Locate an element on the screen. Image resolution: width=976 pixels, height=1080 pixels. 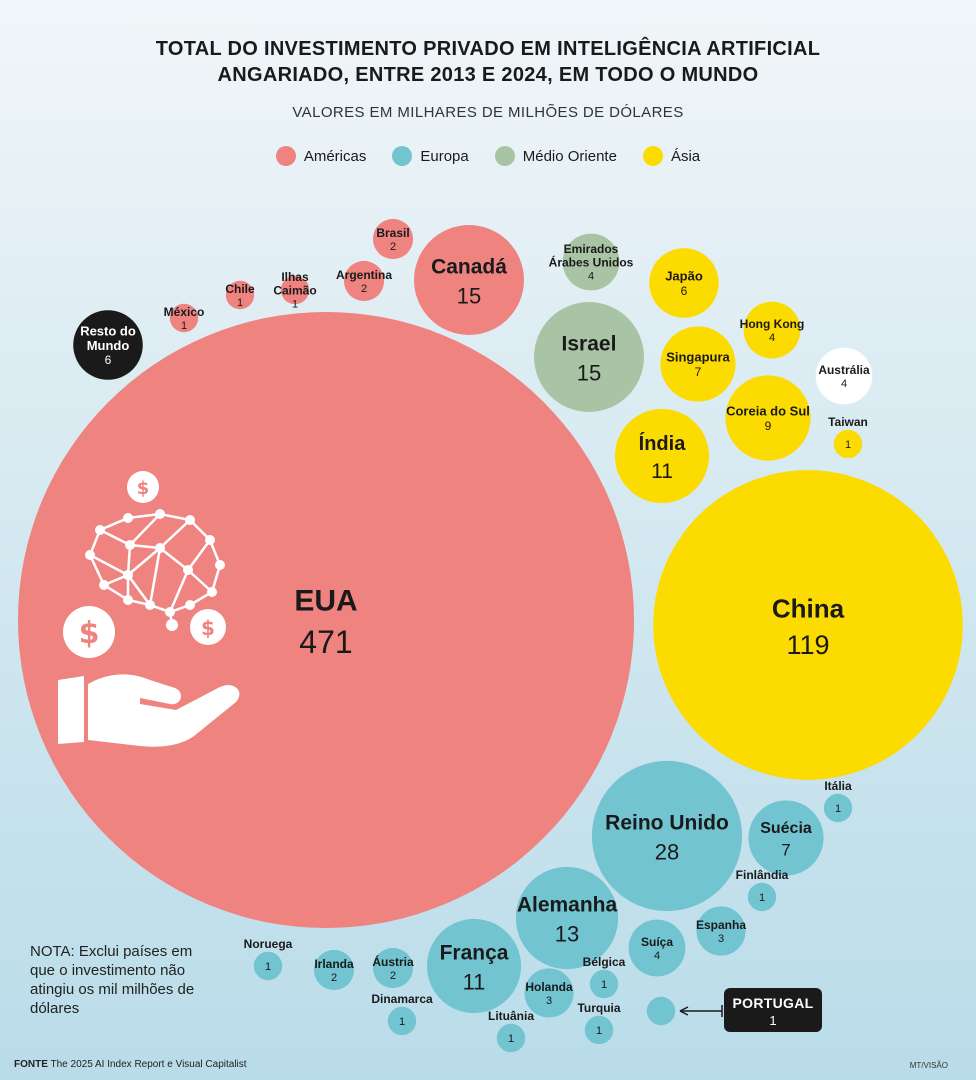
bubble-finlandia: Finlândia 1 is located at coordinates (762, 890).